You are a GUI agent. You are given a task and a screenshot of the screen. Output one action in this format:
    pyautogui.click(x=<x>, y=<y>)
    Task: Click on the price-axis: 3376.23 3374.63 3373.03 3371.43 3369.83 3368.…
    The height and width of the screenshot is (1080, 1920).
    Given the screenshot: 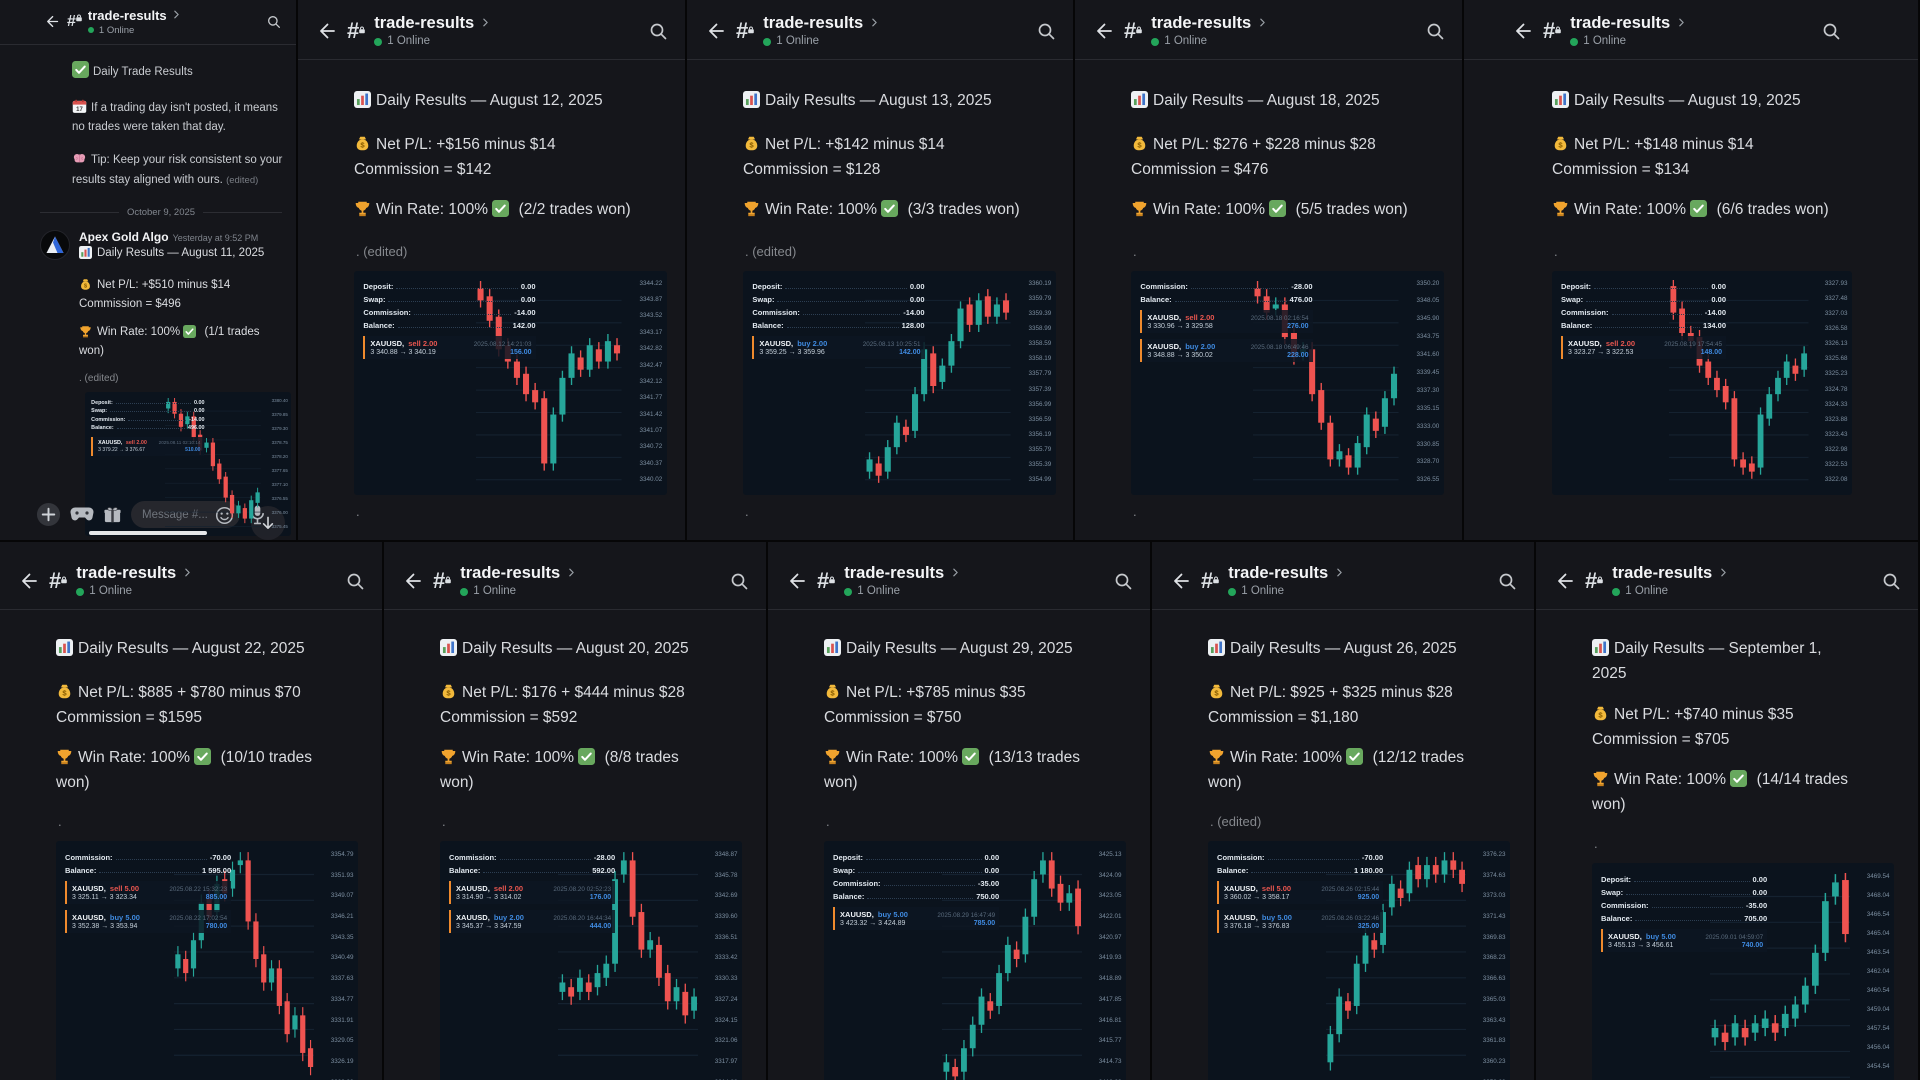 What is the action you would take?
    pyautogui.click(x=1494, y=965)
    